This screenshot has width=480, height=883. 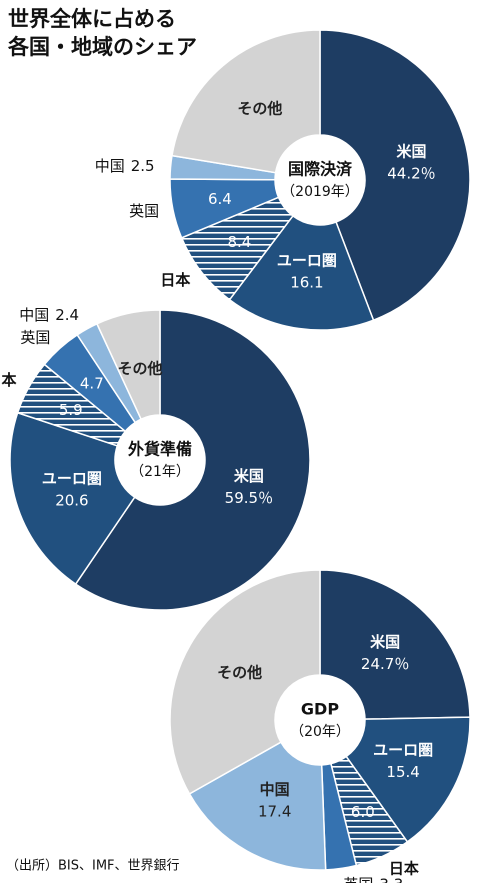 I want to click on value-label: 6.4, so click(x=220, y=199).